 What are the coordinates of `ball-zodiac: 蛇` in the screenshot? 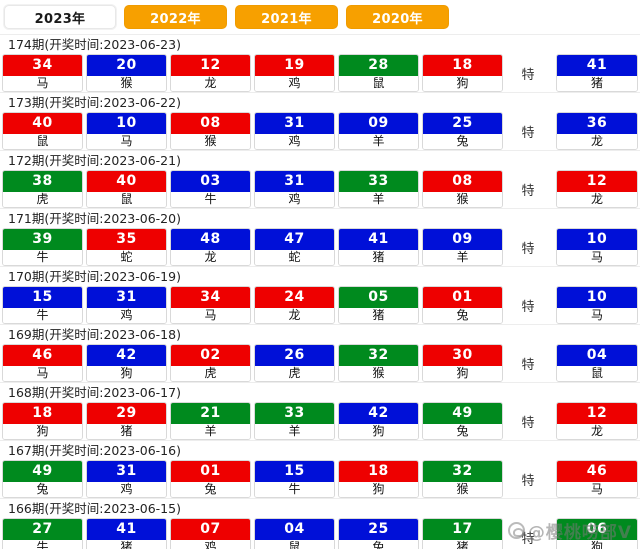 It's located at (126, 257).